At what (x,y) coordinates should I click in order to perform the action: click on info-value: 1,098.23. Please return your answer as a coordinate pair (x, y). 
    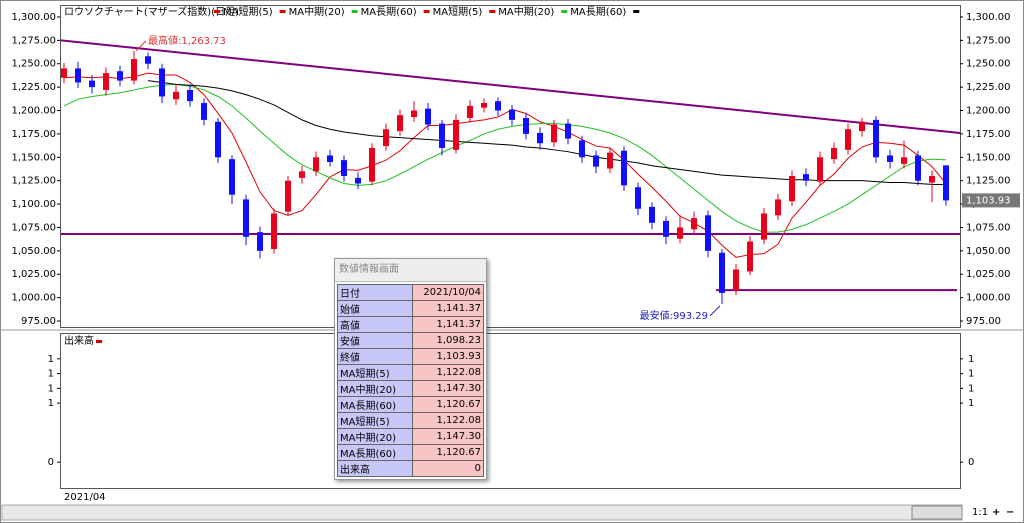
    Looking at the image, I should click on (448, 340).